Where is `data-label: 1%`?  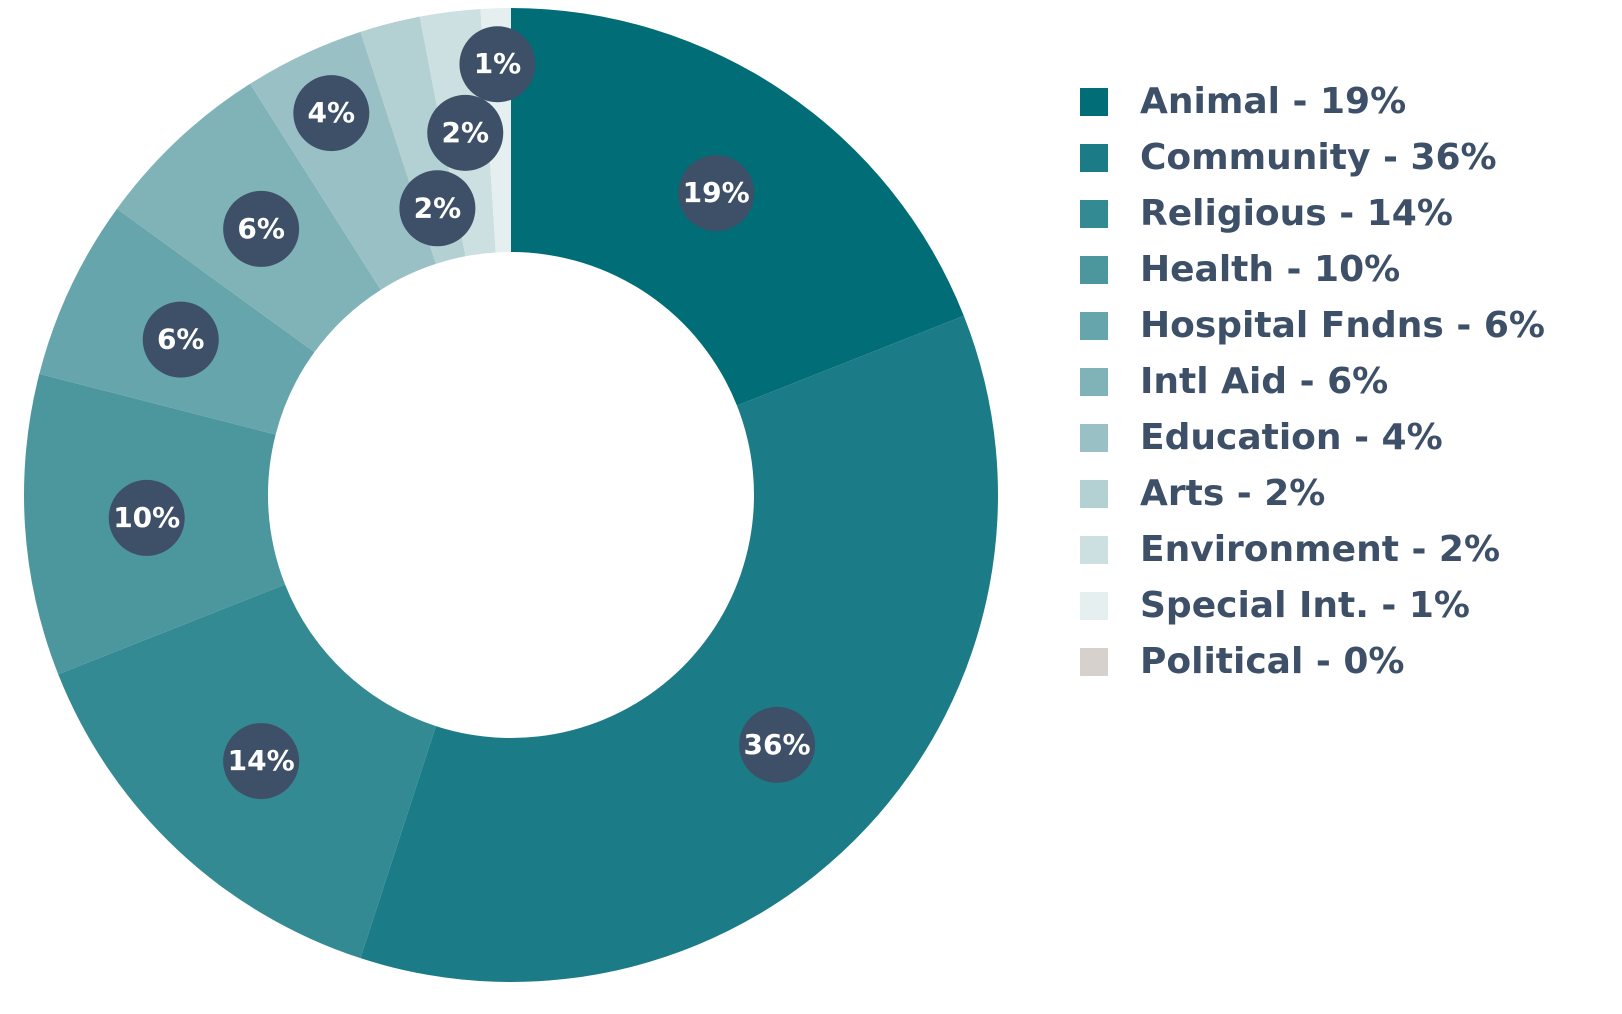
data-label: 1% is located at coordinates (498, 63).